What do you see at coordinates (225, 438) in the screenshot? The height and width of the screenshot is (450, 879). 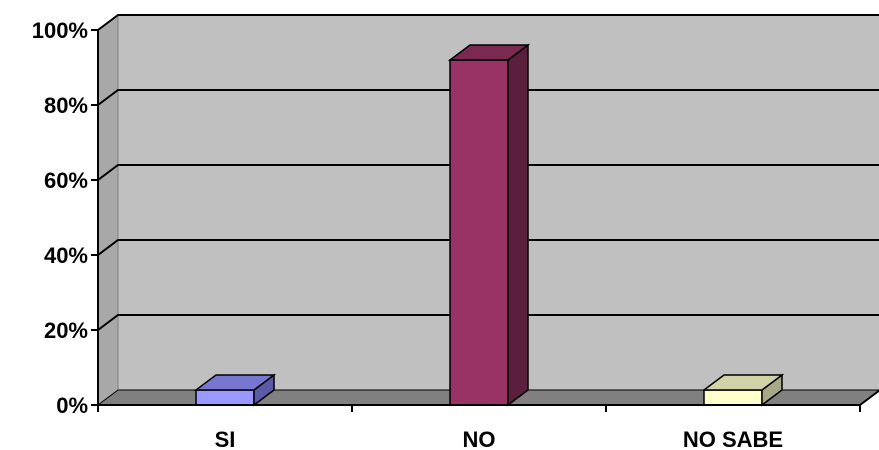 I see `x-category-label: SI` at bounding box center [225, 438].